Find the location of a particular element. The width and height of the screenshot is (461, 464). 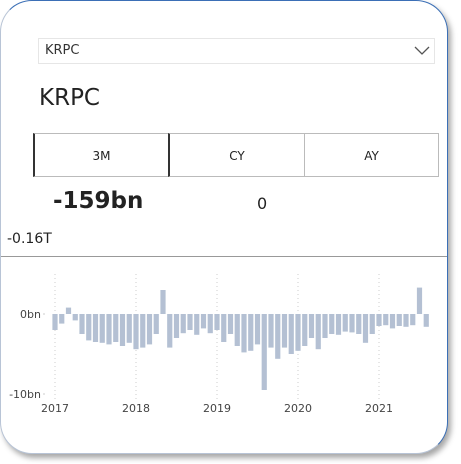

button: AY is located at coordinates (371, 155).